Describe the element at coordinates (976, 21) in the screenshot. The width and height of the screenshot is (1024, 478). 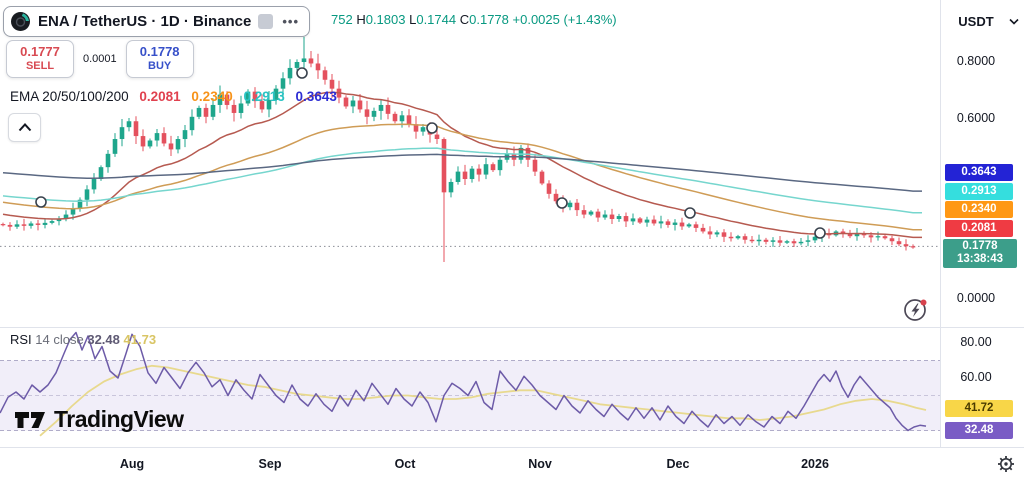
I see `currency-label: USDT` at that location.